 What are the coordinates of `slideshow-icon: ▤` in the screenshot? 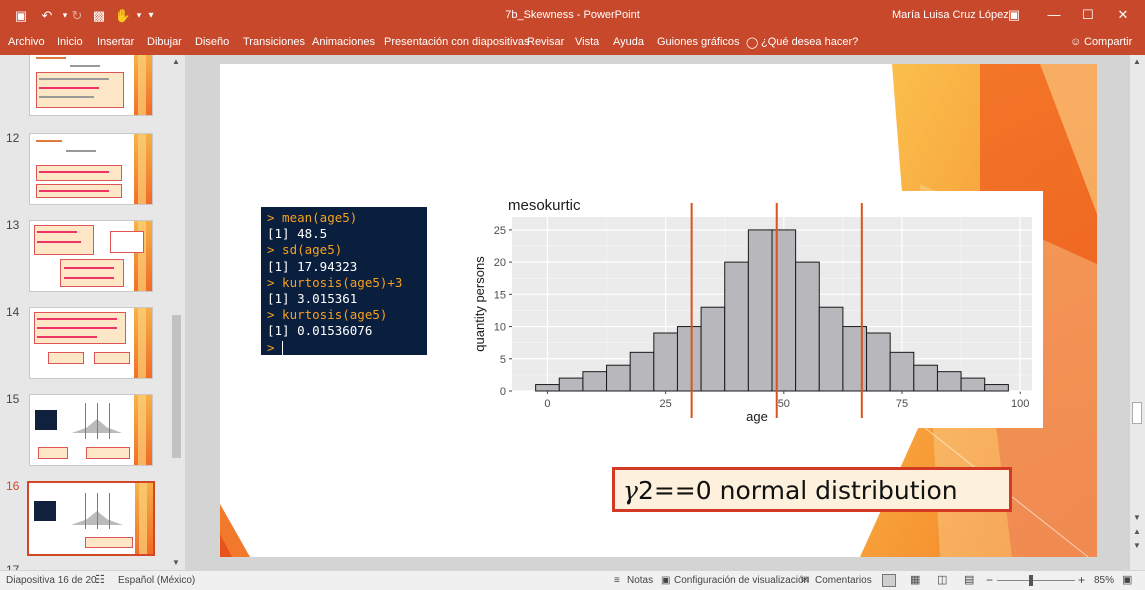 It's located at (969, 580).